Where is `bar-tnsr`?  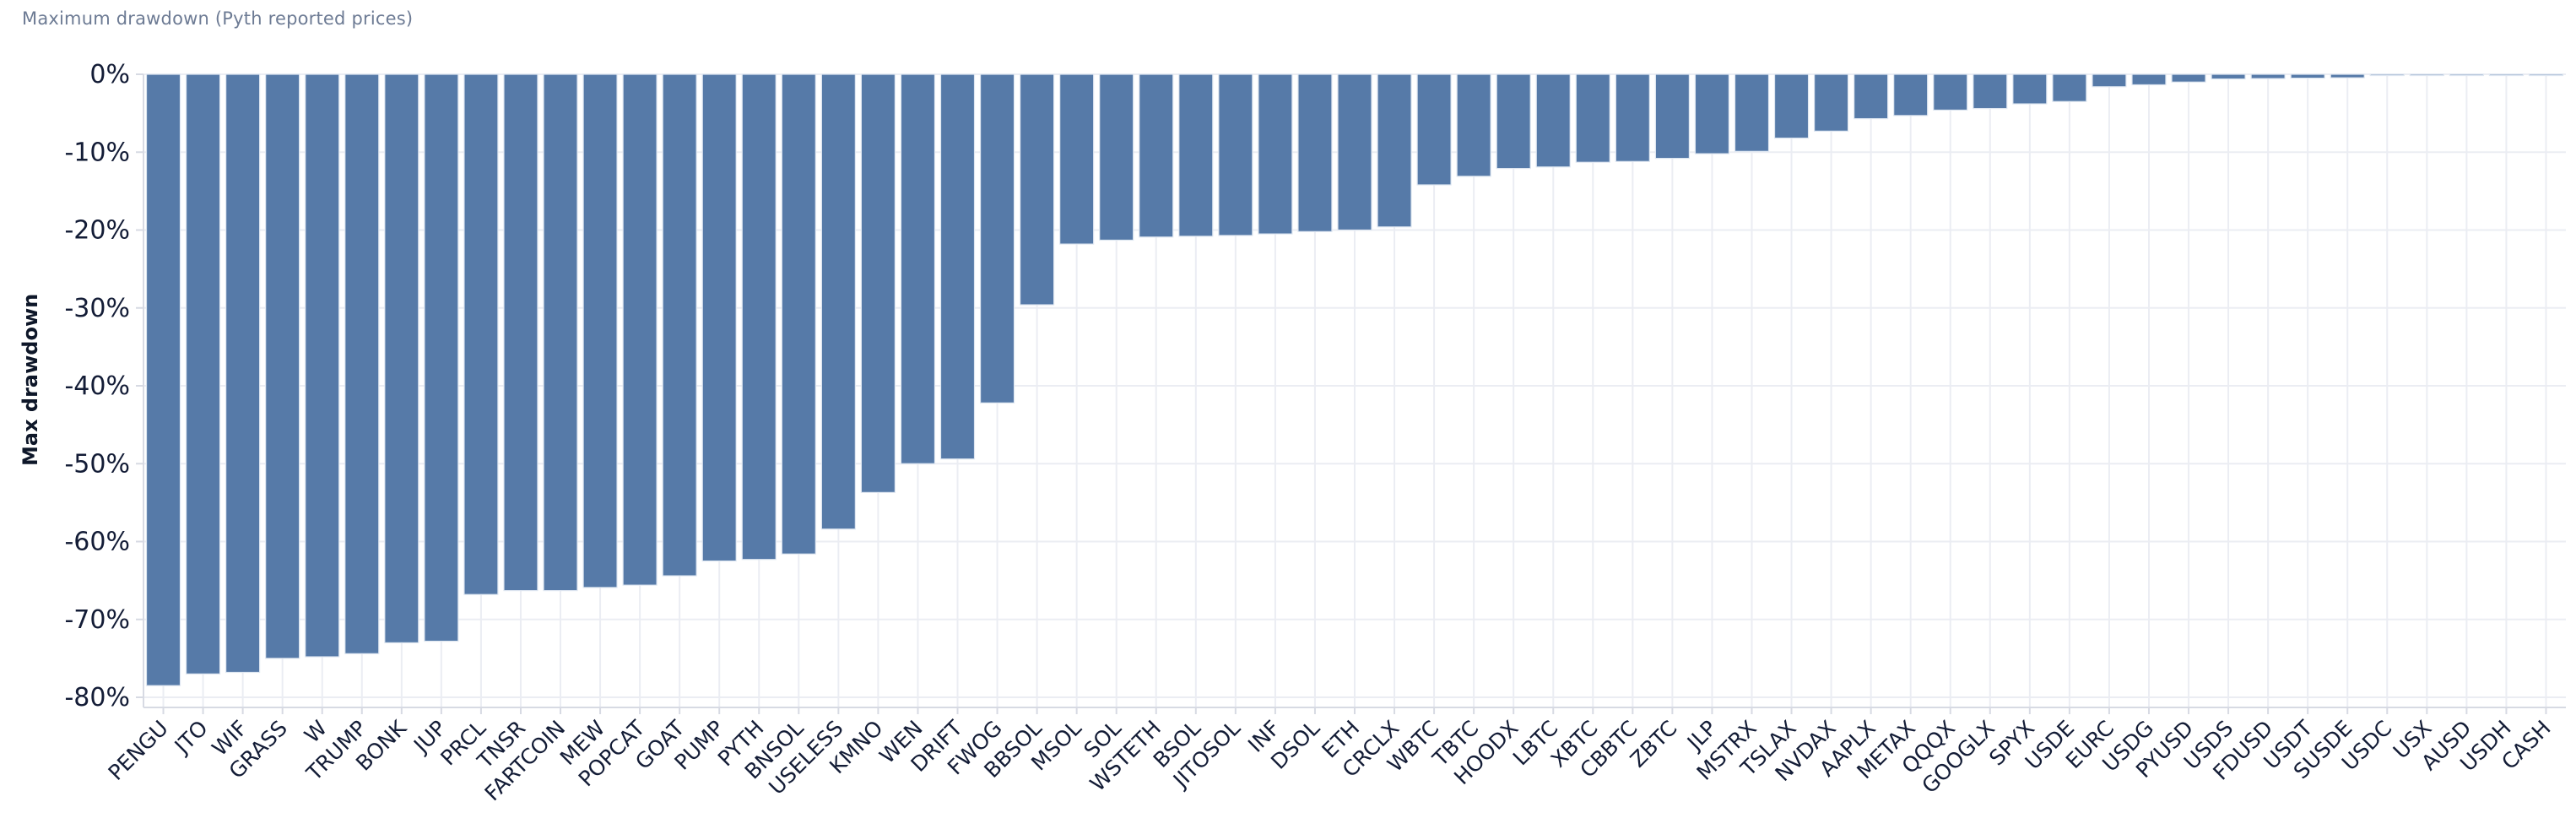
bar-tnsr is located at coordinates (520, 332).